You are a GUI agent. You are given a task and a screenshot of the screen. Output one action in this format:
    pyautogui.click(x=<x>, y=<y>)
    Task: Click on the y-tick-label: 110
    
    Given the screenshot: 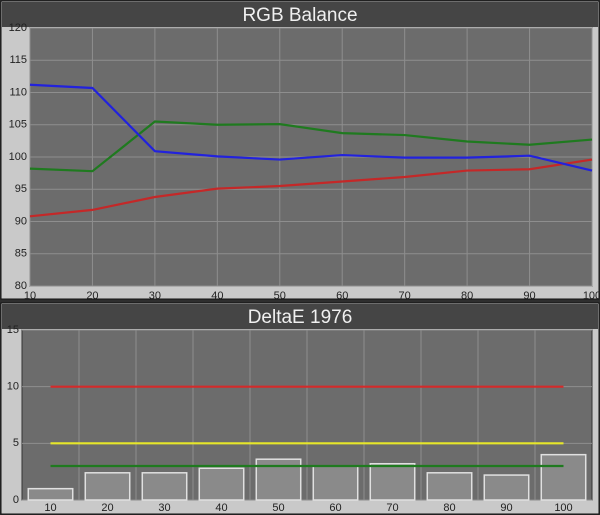 What is the action you would take?
    pyautogui.click(x=18, y=92)
    